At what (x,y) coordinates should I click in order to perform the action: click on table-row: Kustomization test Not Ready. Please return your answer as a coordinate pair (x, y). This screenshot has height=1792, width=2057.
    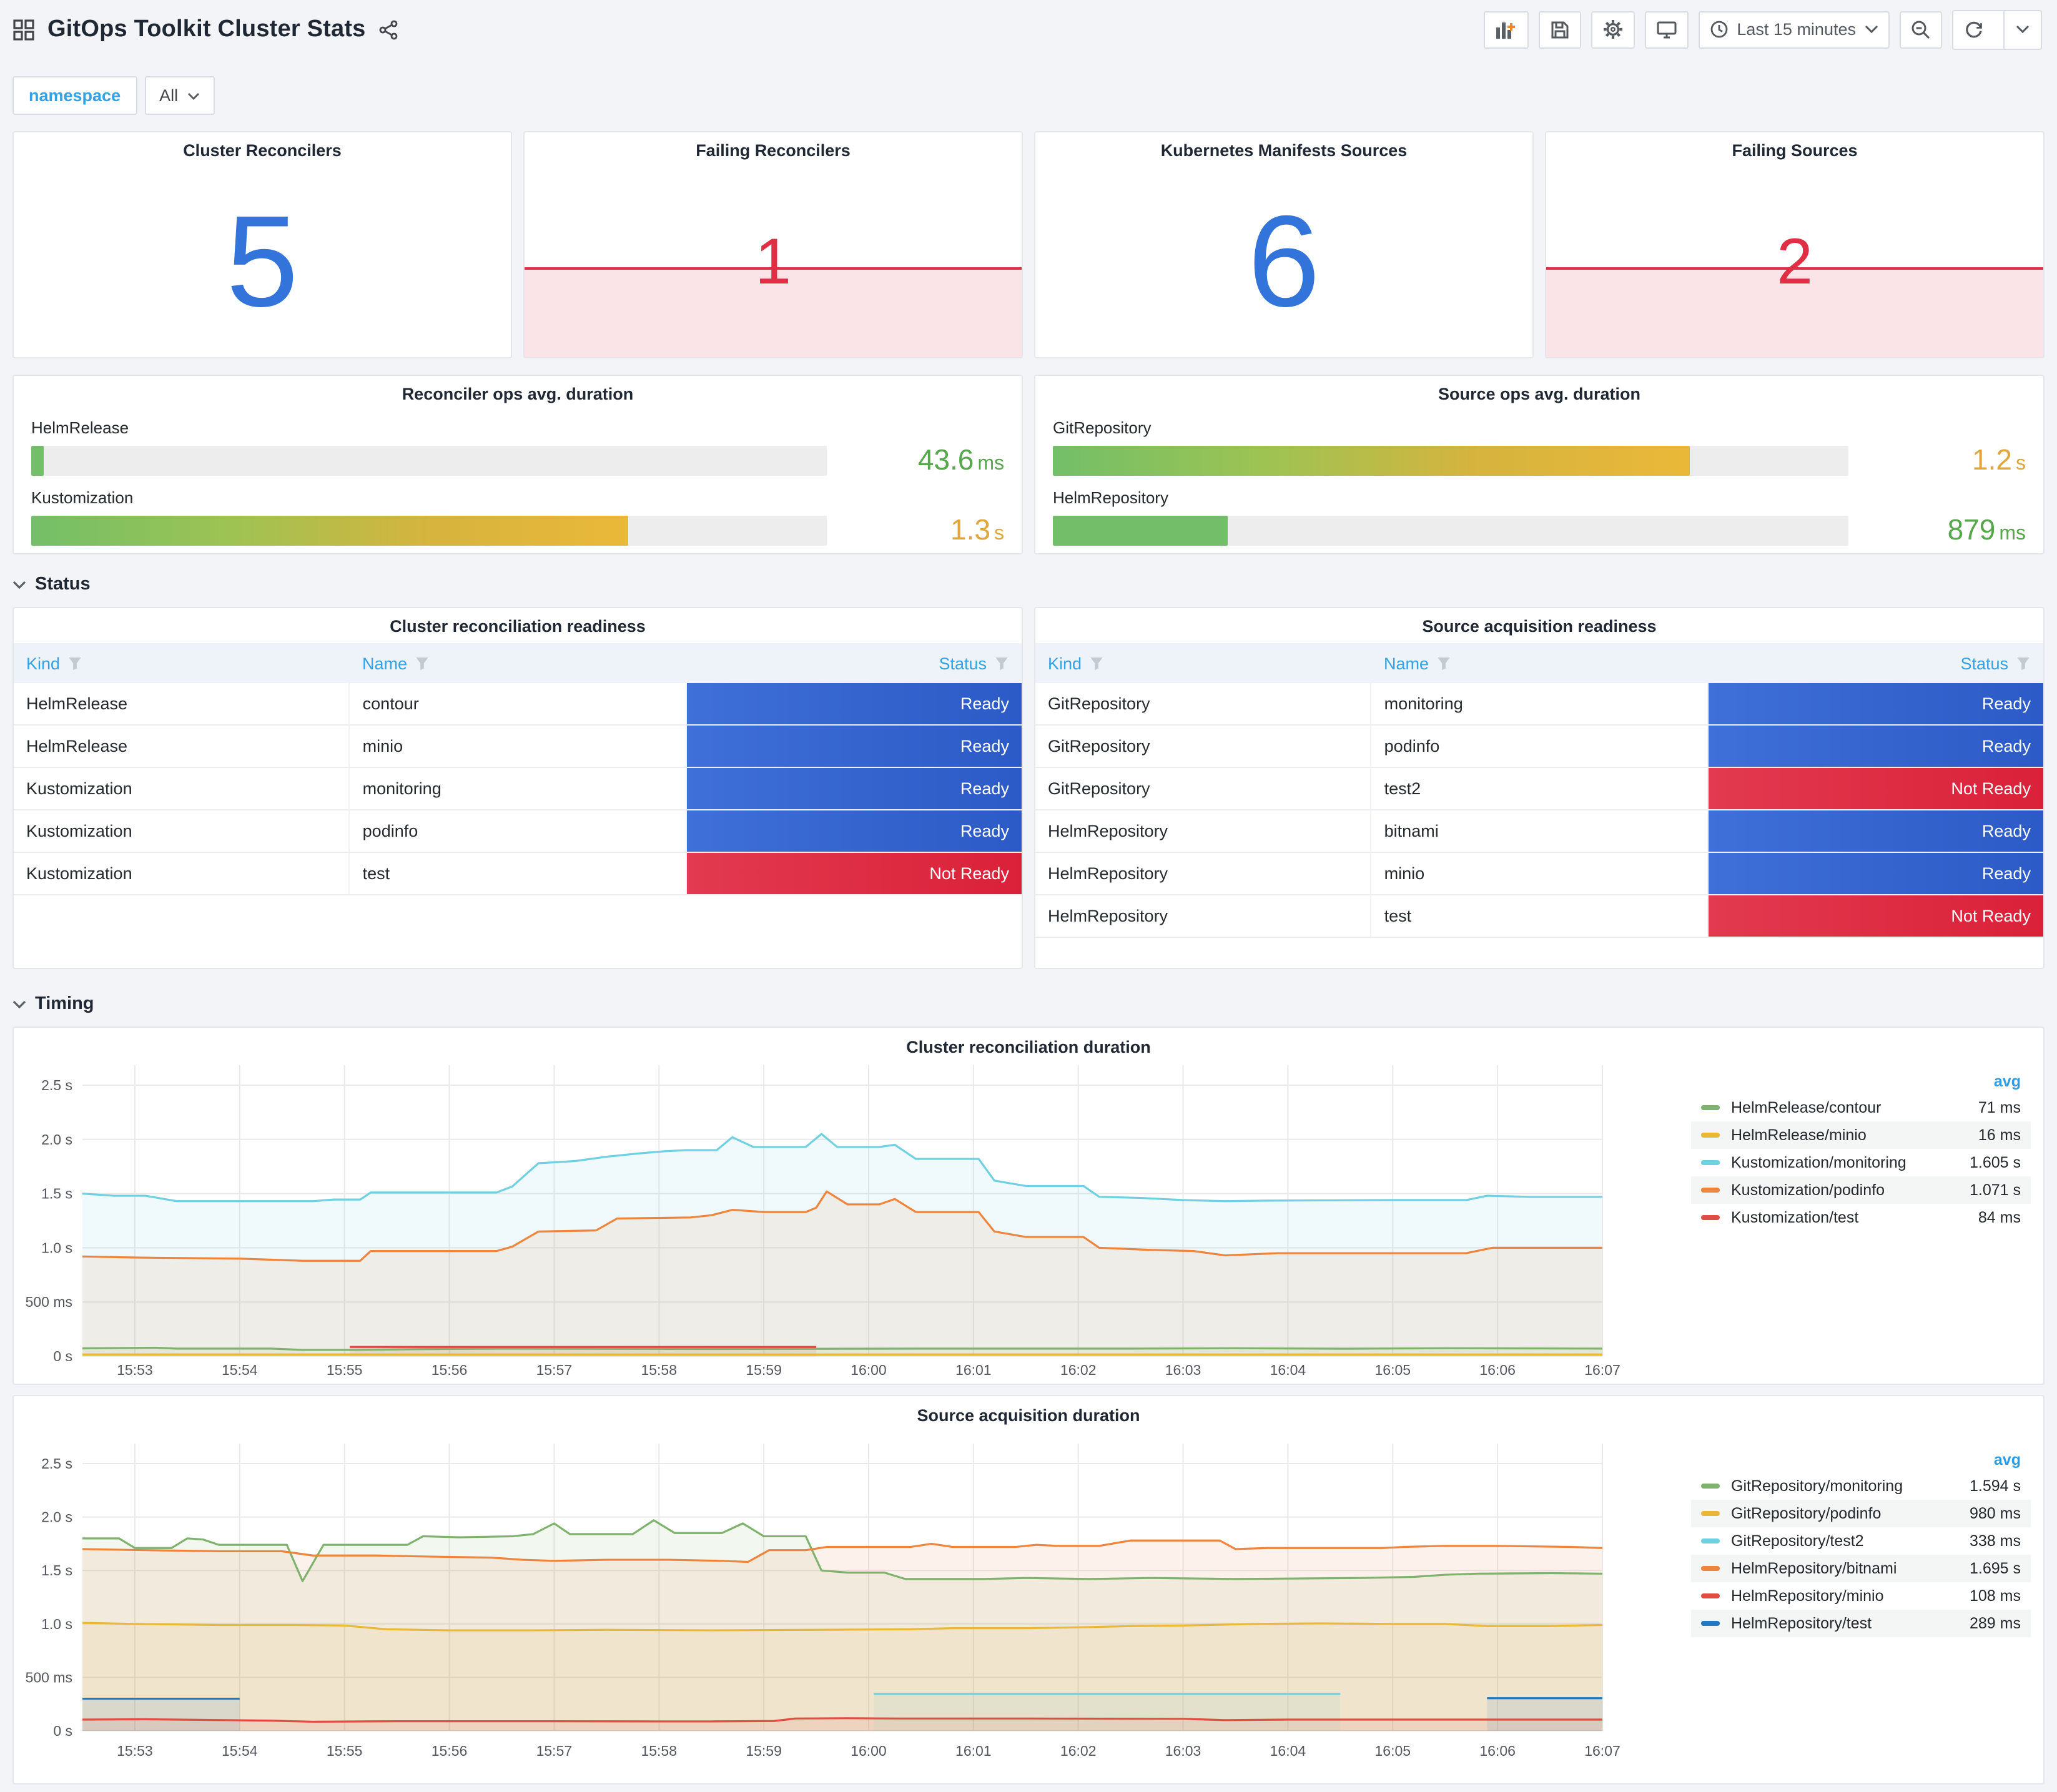
    Looking at the image, I should click on (518, 874).